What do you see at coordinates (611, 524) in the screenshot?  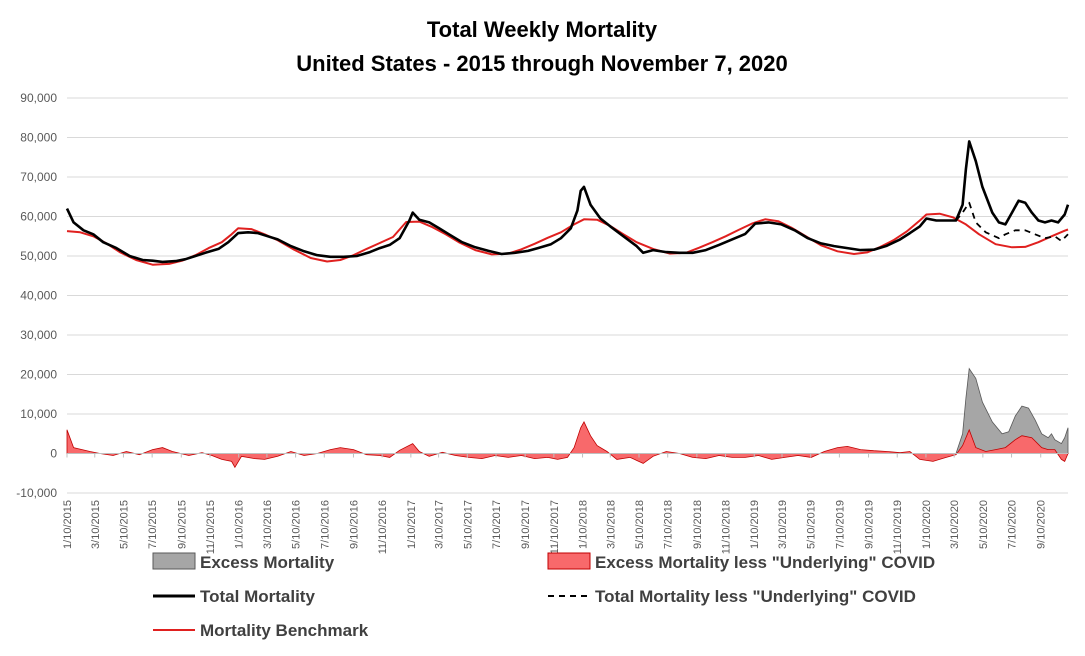 I see `x-tick-label: 3/10/2018` at bounding box center [611, 524].